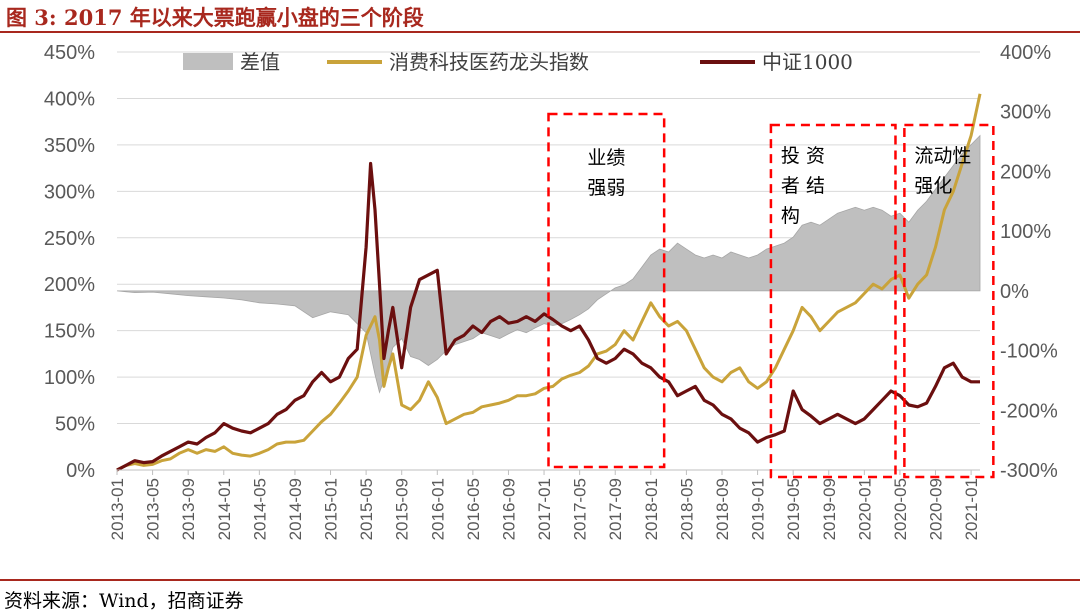 This screenshot has height=613, width=1080. Describe the element at coordinates (1029, 411) in the screenshot. I see `right-tick-label: -200%` at that location.